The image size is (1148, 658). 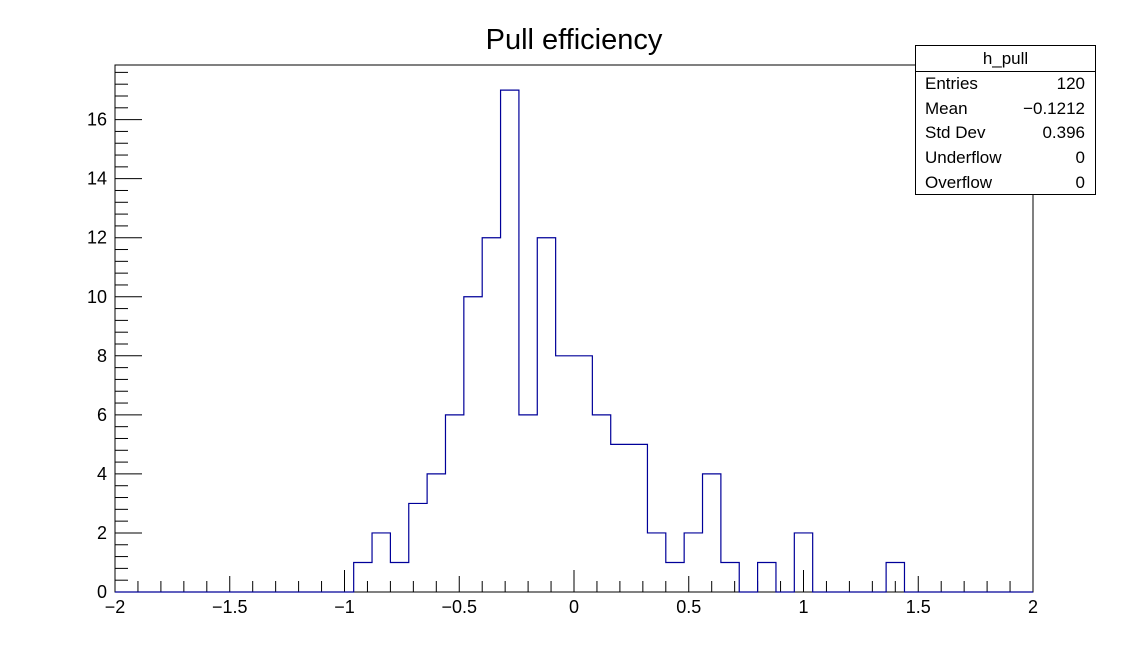 I want to click on y-tick-label: 0, so click(x=102, y=592).